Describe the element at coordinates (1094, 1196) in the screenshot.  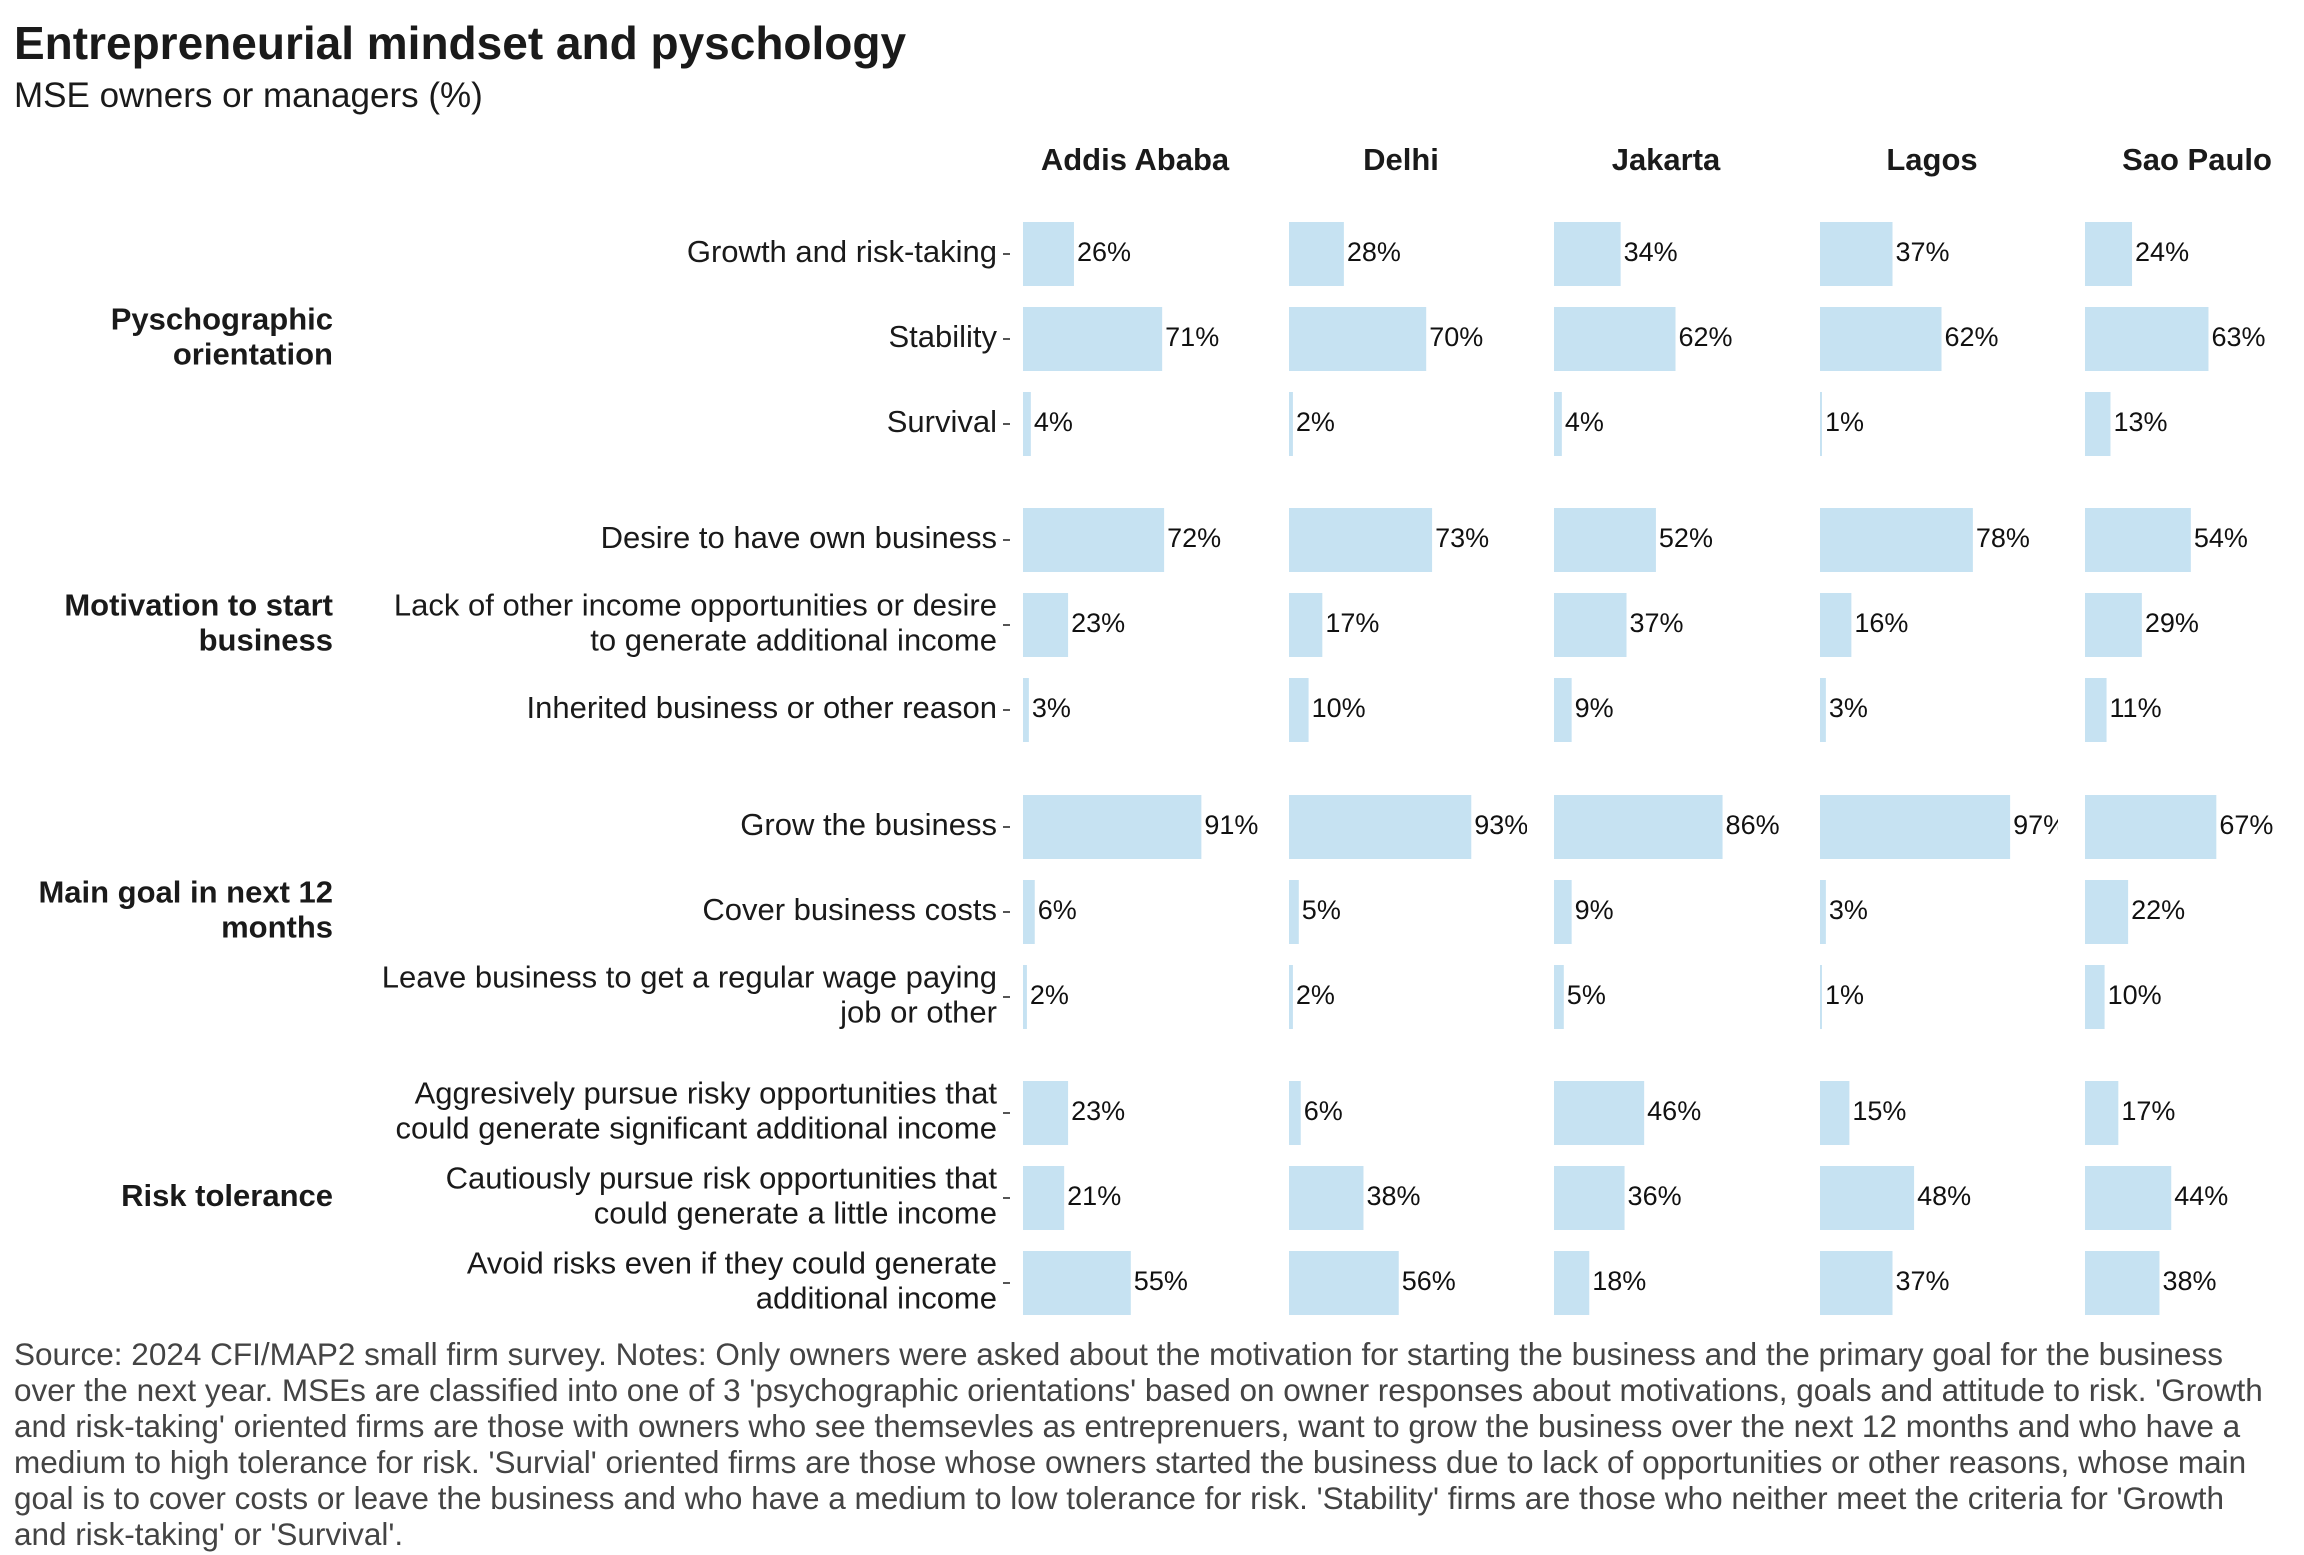
I see `bar-value-label: 21%` at that location.